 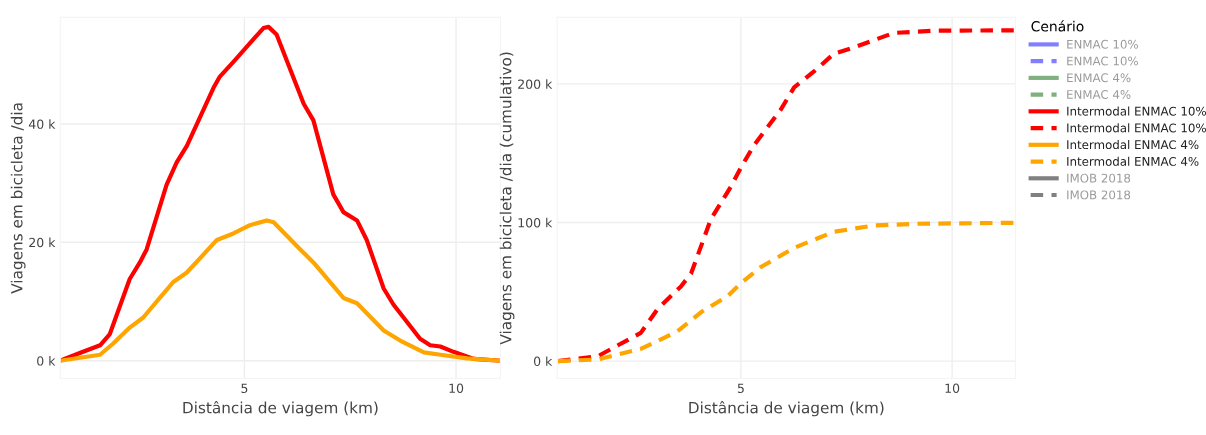 I want to click on legend-label: Intermodal ENMAC 4%, so click(x=1133, y=144).